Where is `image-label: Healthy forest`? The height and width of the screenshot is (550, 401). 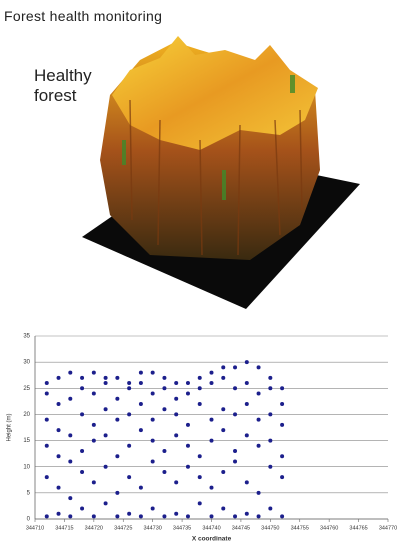
image-label: Healthy forest is located at coordinates (63, 85).